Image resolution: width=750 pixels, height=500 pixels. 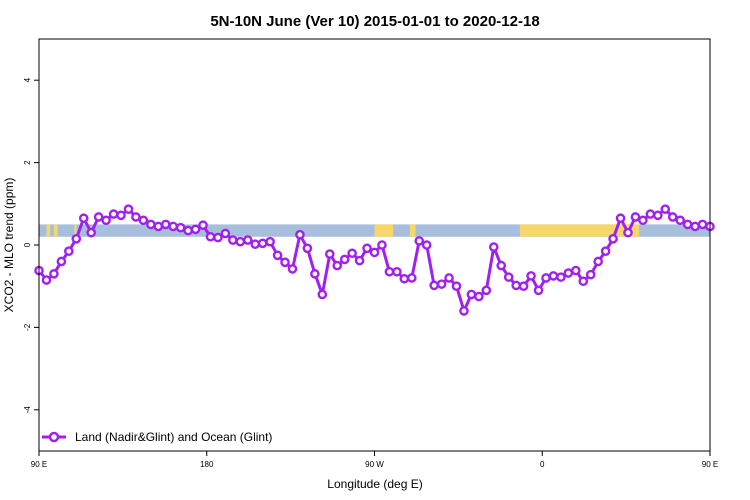 What do you see at coordinates (27, 244) in the screenshot?
I see `y-tick-label: 0` at bounding box center [27, 244].